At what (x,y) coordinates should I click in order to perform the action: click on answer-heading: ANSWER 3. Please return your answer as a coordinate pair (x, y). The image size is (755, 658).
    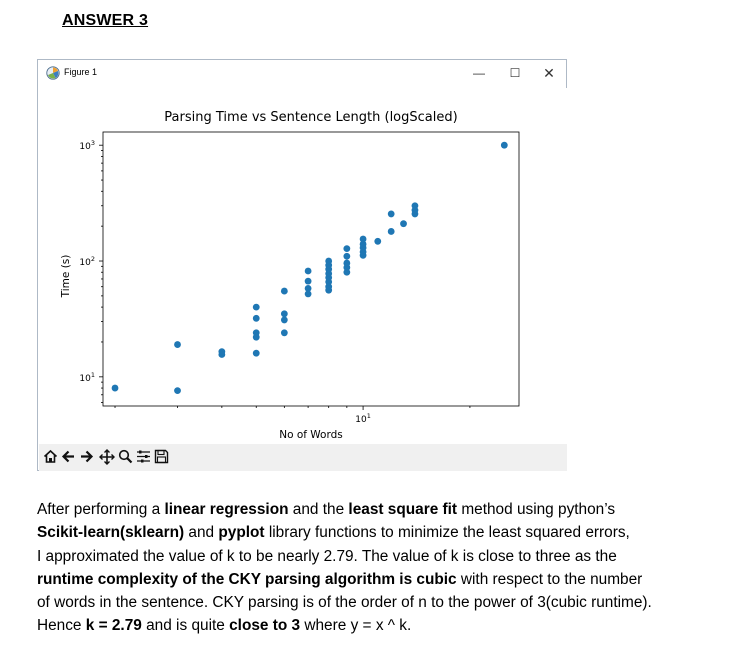
    Looking at the image, I should click on (105, 20).